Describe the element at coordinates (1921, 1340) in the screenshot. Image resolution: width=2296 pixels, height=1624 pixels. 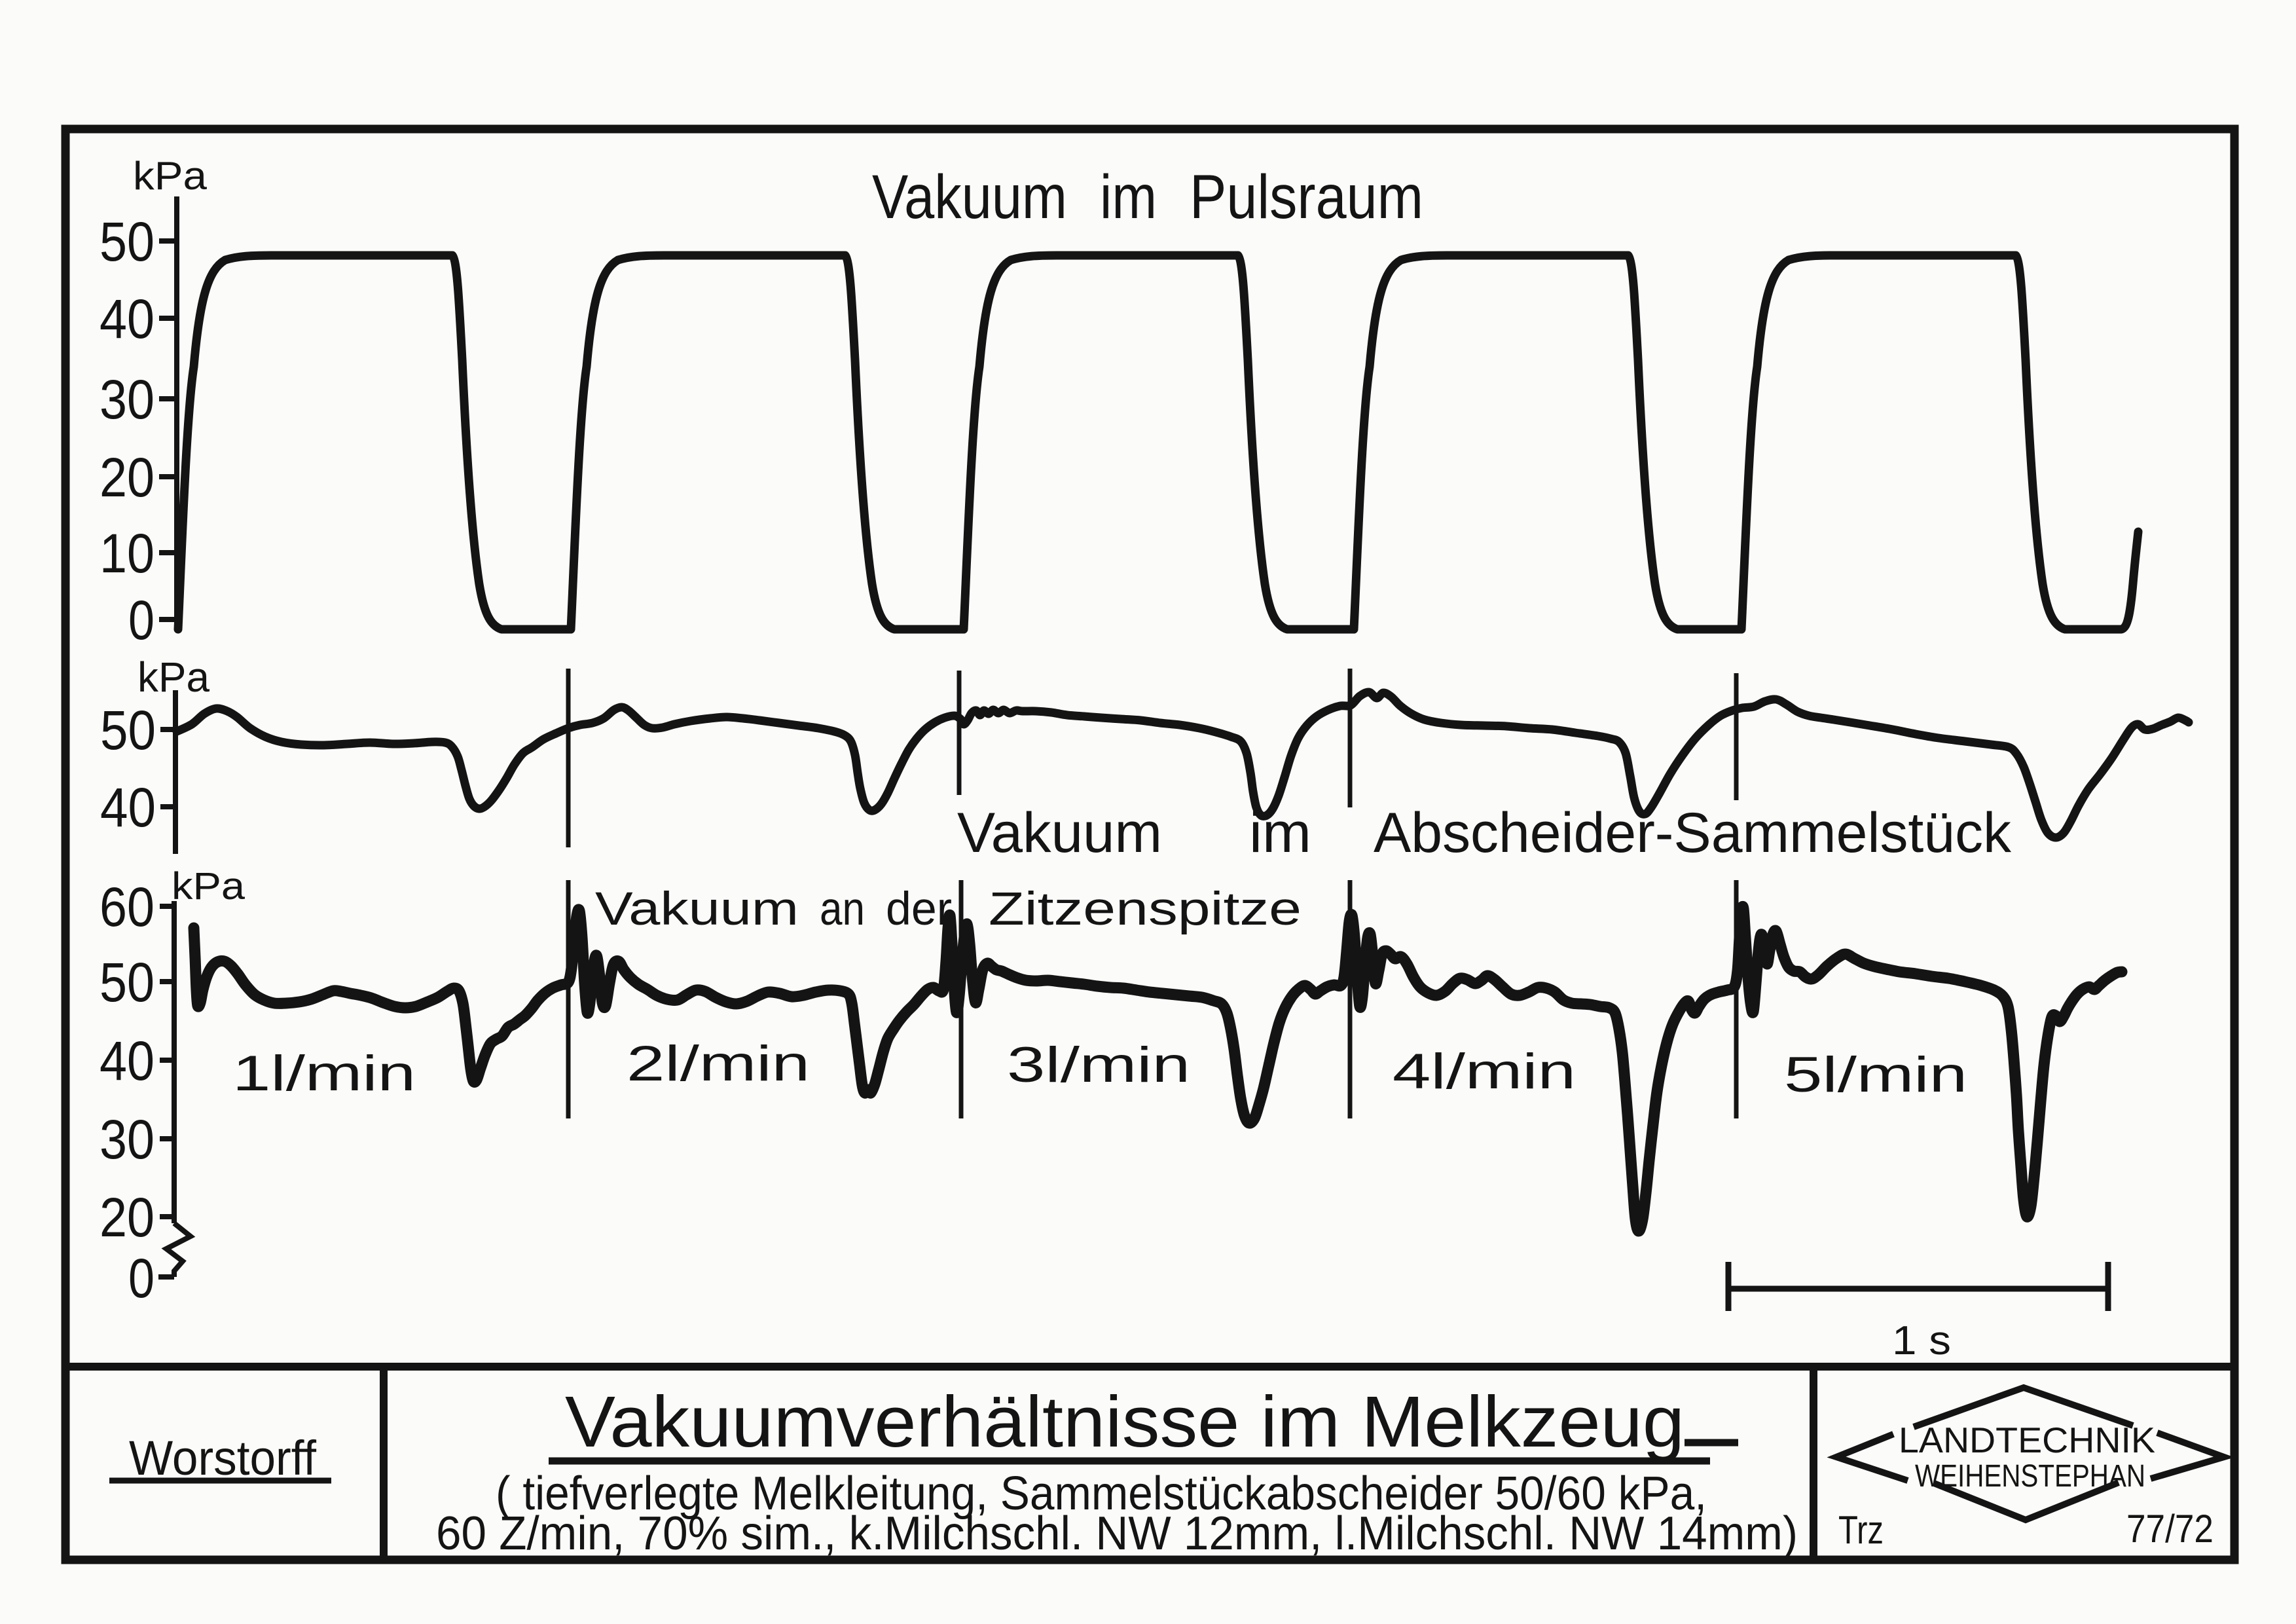
I see `svg-text: 1 s` at that location.